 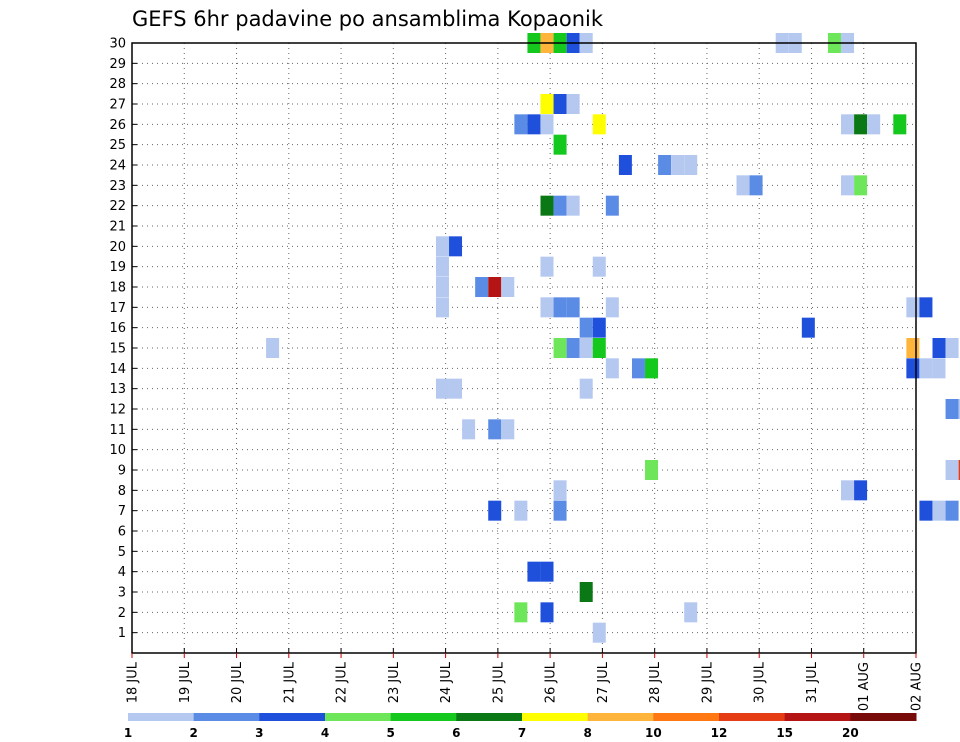 What do you see at coordinates (122, 552) in the screenshot?
I see `y-tick-label: 5` at bounding box center [122, 552].